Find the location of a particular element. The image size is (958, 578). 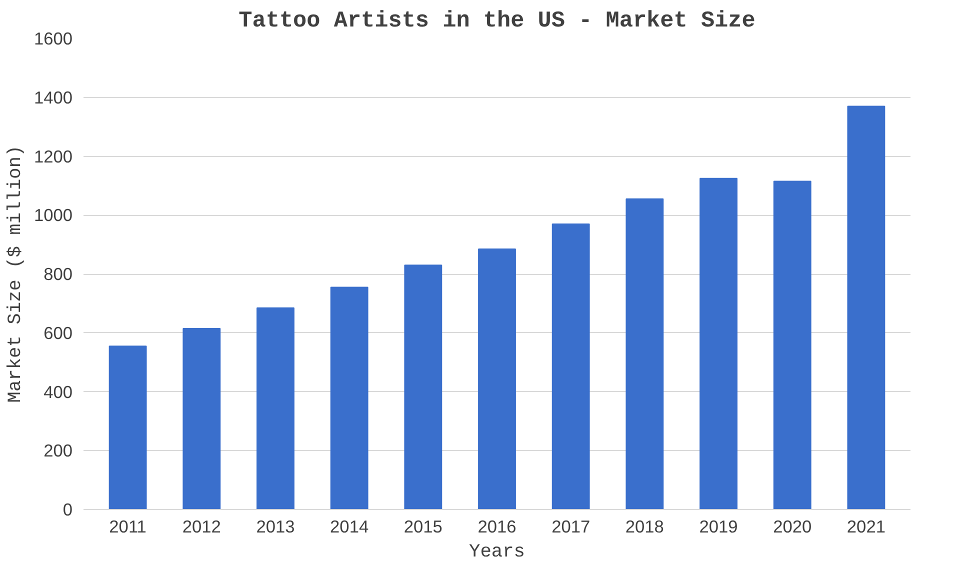

y-tick-label: 1000 is located at coordinates (53, 215).